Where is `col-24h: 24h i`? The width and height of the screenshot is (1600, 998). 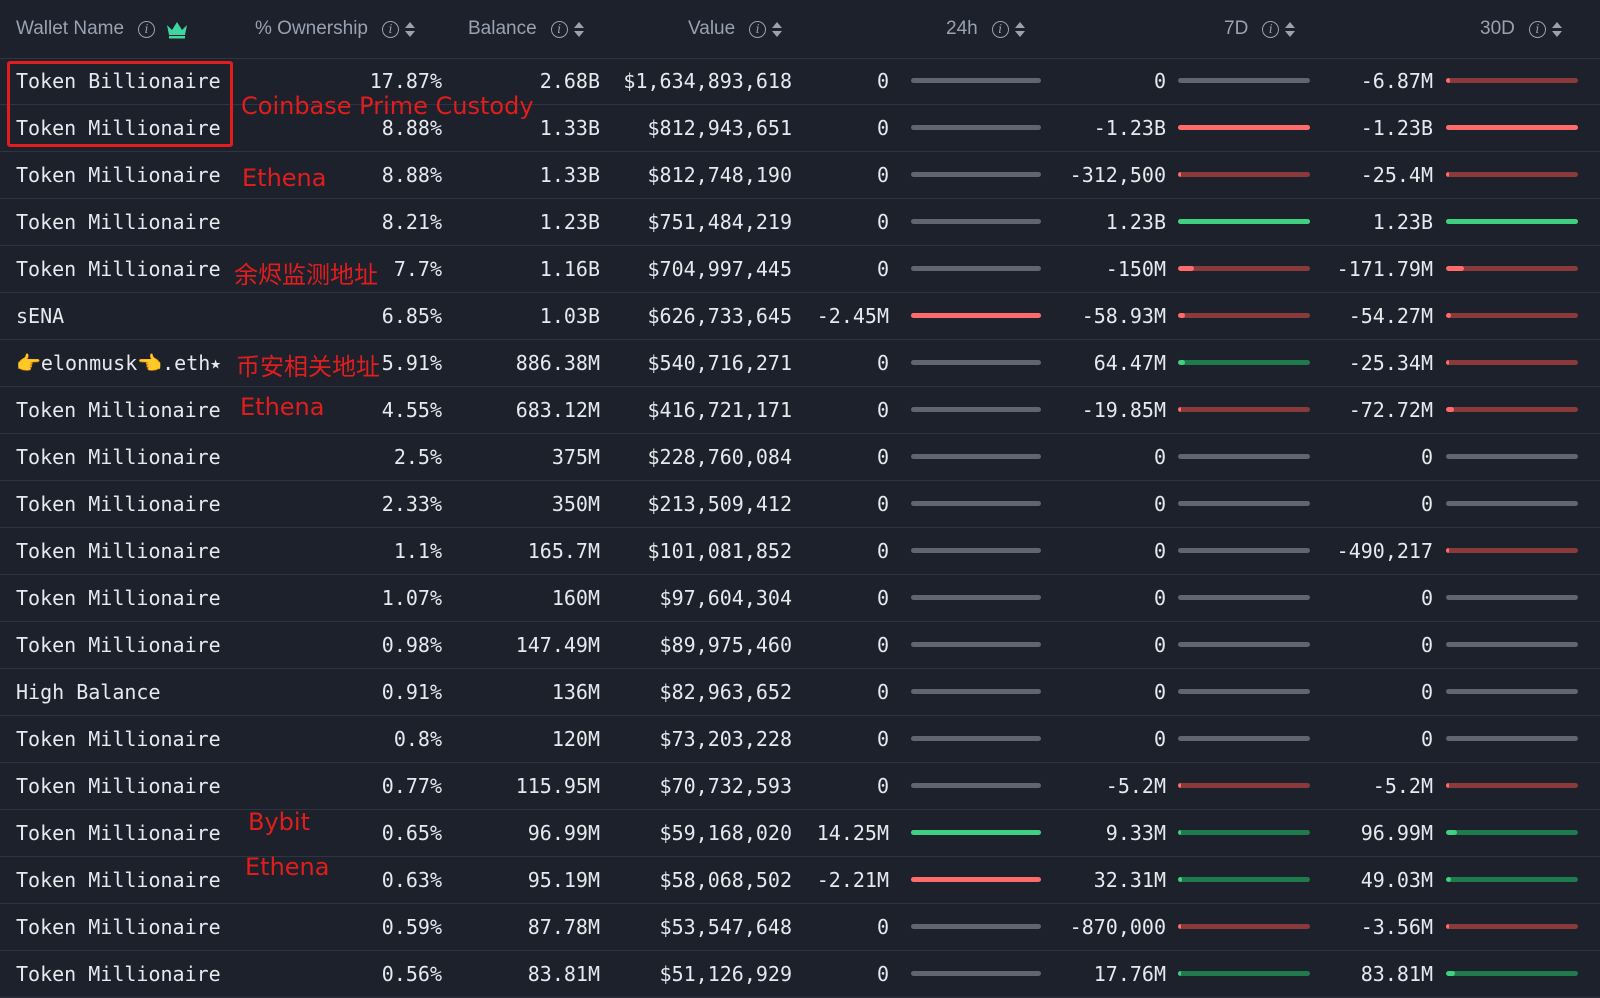 col-24h: 24h i is located at coordinates (985, 29).